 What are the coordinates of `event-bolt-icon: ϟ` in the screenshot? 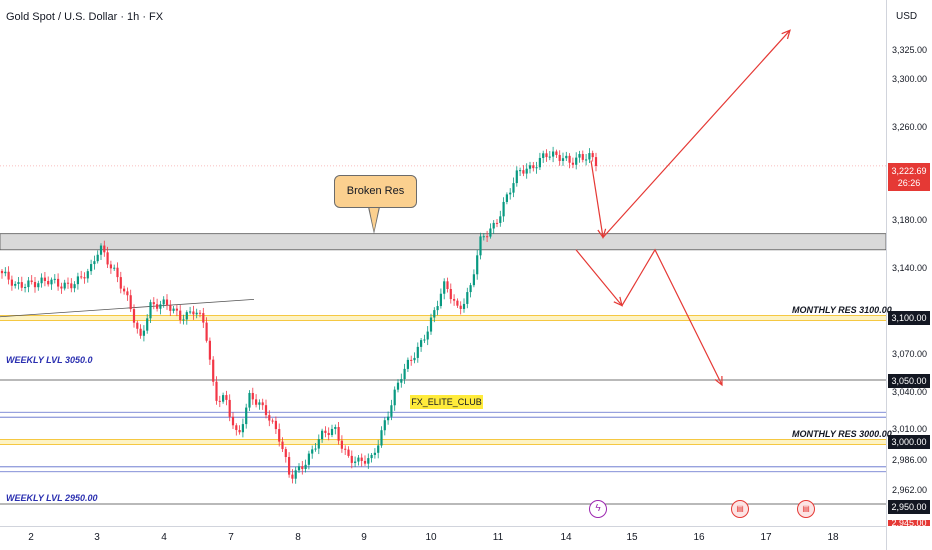 It's located at (598, 509).